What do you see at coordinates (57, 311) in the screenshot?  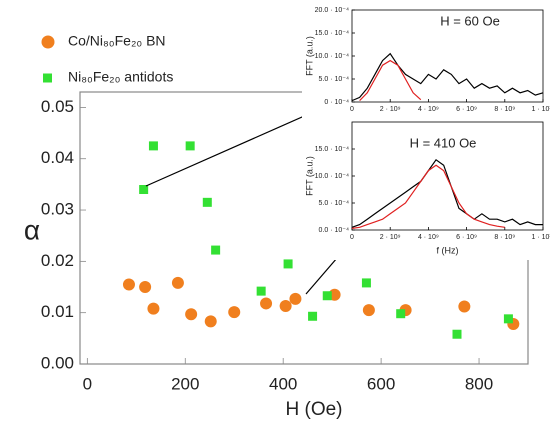 I see `y-tick-label: 0.01` at bounding box center [57, 311].